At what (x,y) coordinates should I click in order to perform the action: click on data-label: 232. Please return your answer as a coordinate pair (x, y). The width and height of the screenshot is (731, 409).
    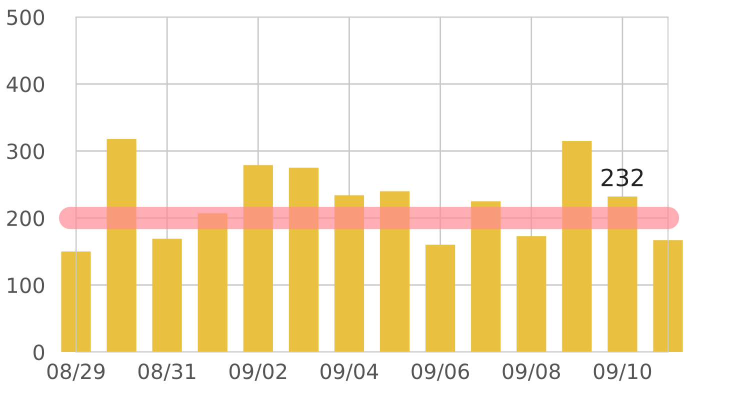
    Looking at the image, I should click on (622, 177).